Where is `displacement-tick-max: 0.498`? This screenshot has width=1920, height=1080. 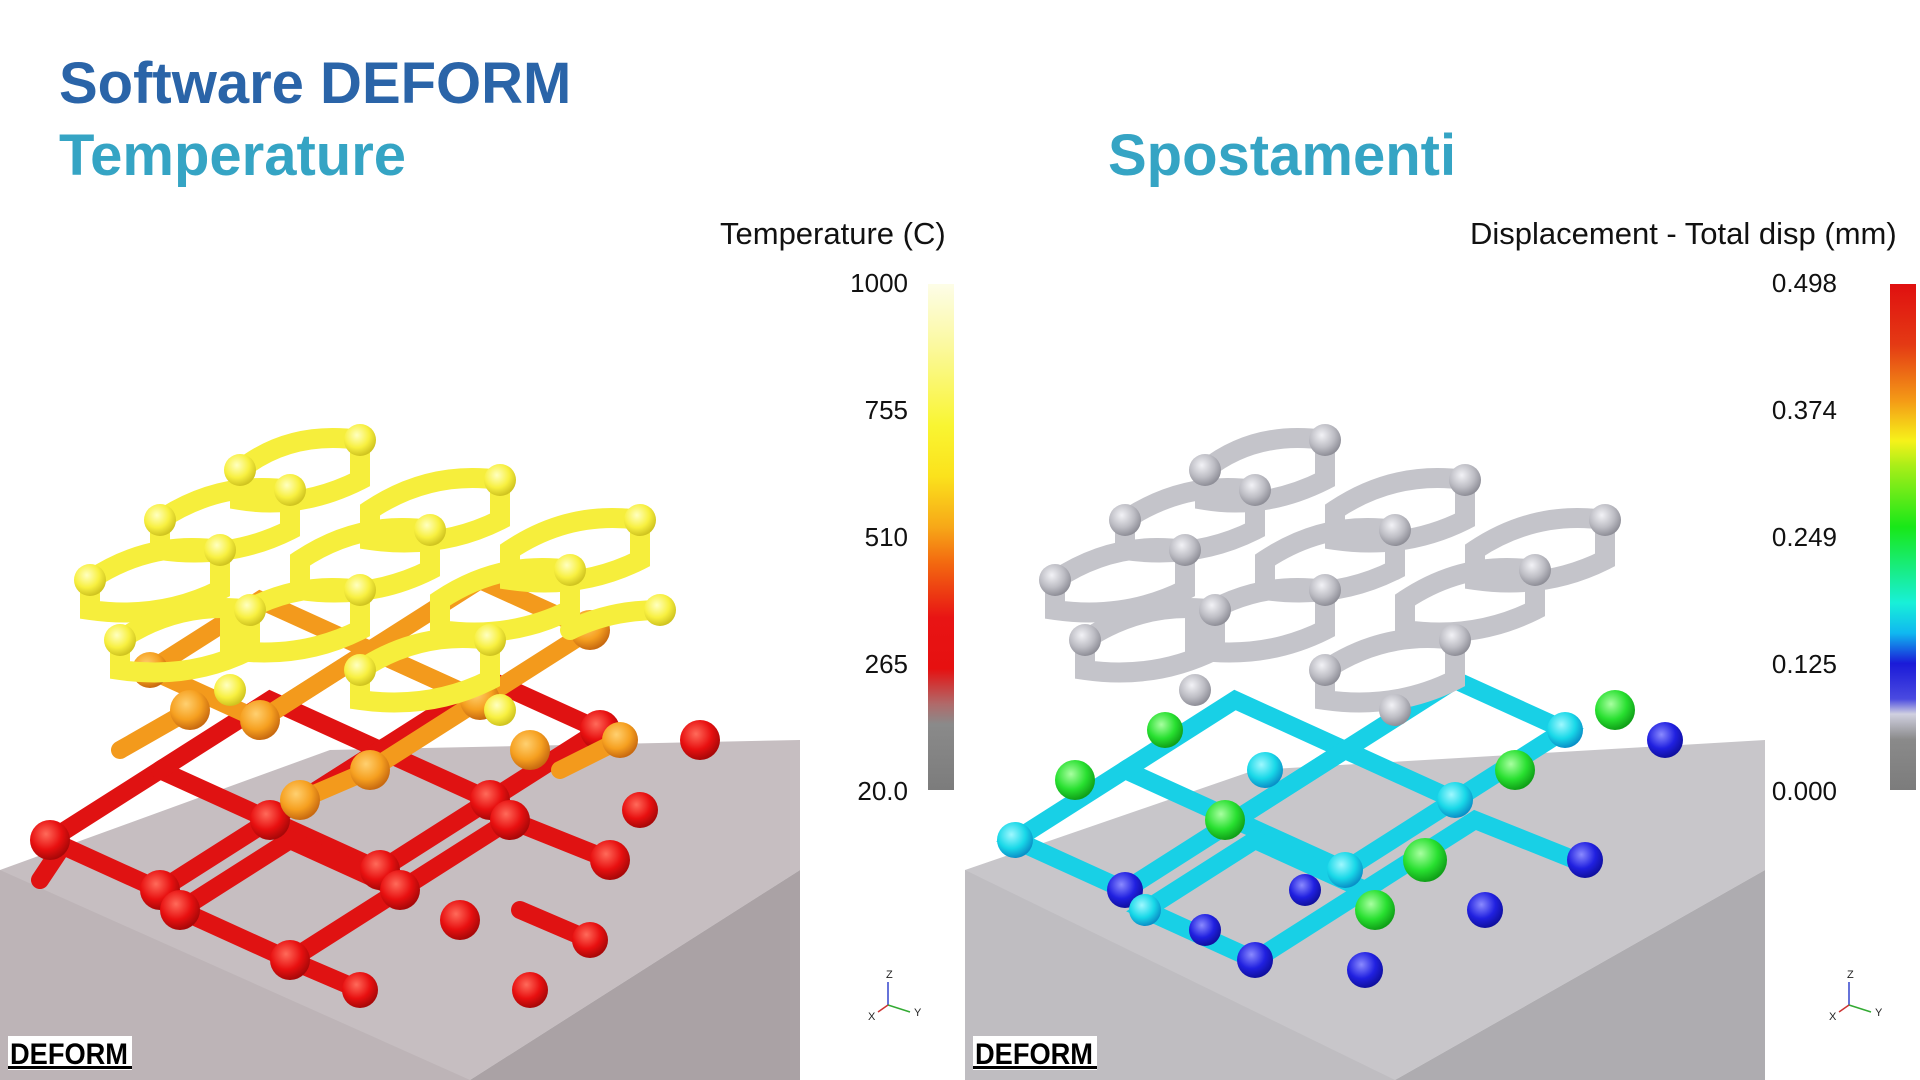
displacement-tick-max: 0.498 is located at coordinates (1804, 283).